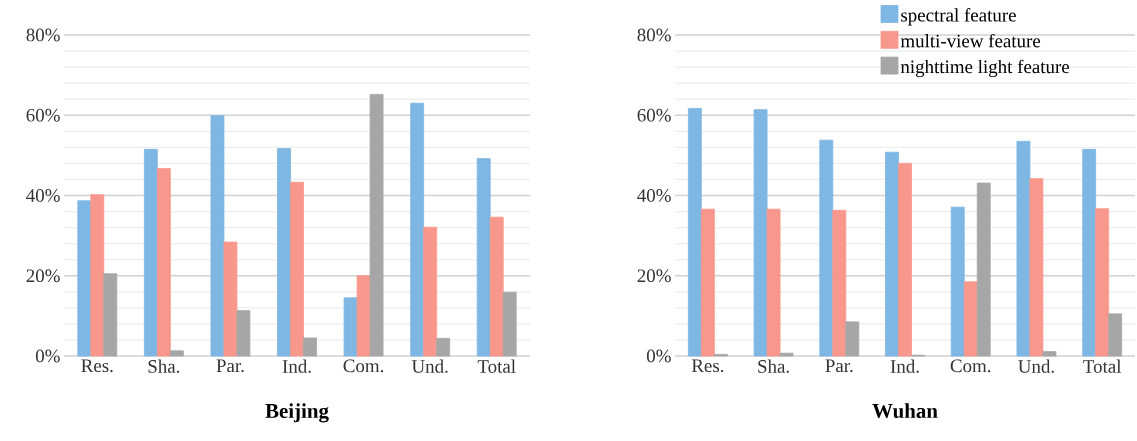 The image size is (1137, 441). I want to click on legend-label: spectral feature, so click(958, 17).